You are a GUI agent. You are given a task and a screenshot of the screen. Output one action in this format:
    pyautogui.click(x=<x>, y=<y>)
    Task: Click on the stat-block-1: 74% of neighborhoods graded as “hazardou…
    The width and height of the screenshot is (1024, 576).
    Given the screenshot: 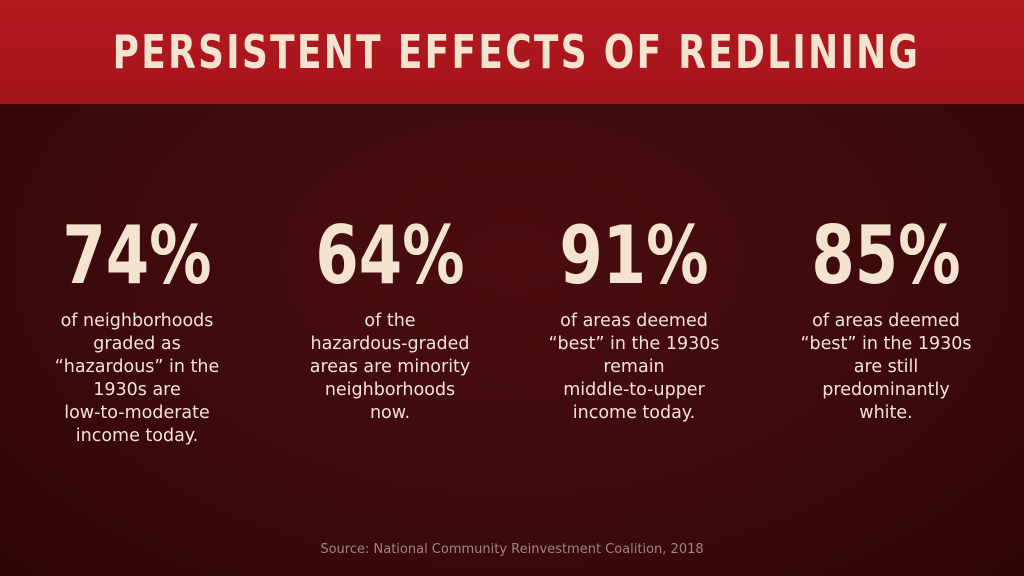 What is the action you would take?
    pyautogui.click(x=137, y=330)
    